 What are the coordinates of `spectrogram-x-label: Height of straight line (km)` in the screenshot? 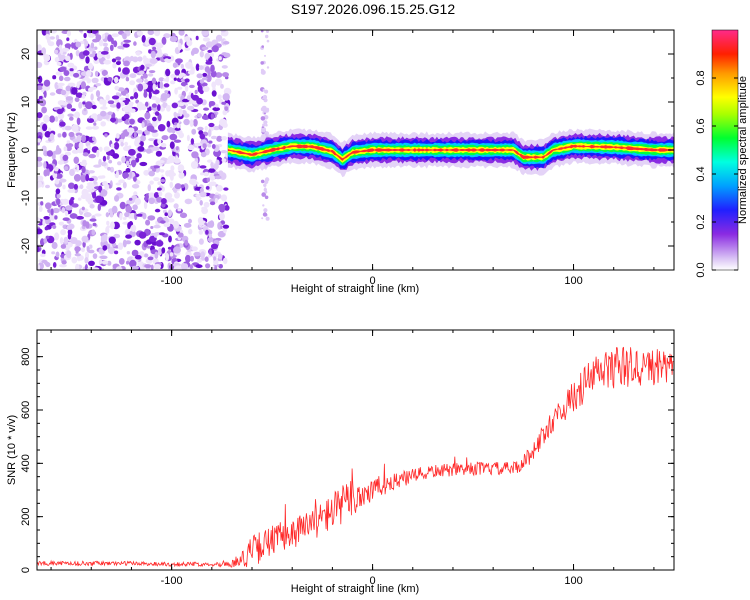 It's located at (355, 289).